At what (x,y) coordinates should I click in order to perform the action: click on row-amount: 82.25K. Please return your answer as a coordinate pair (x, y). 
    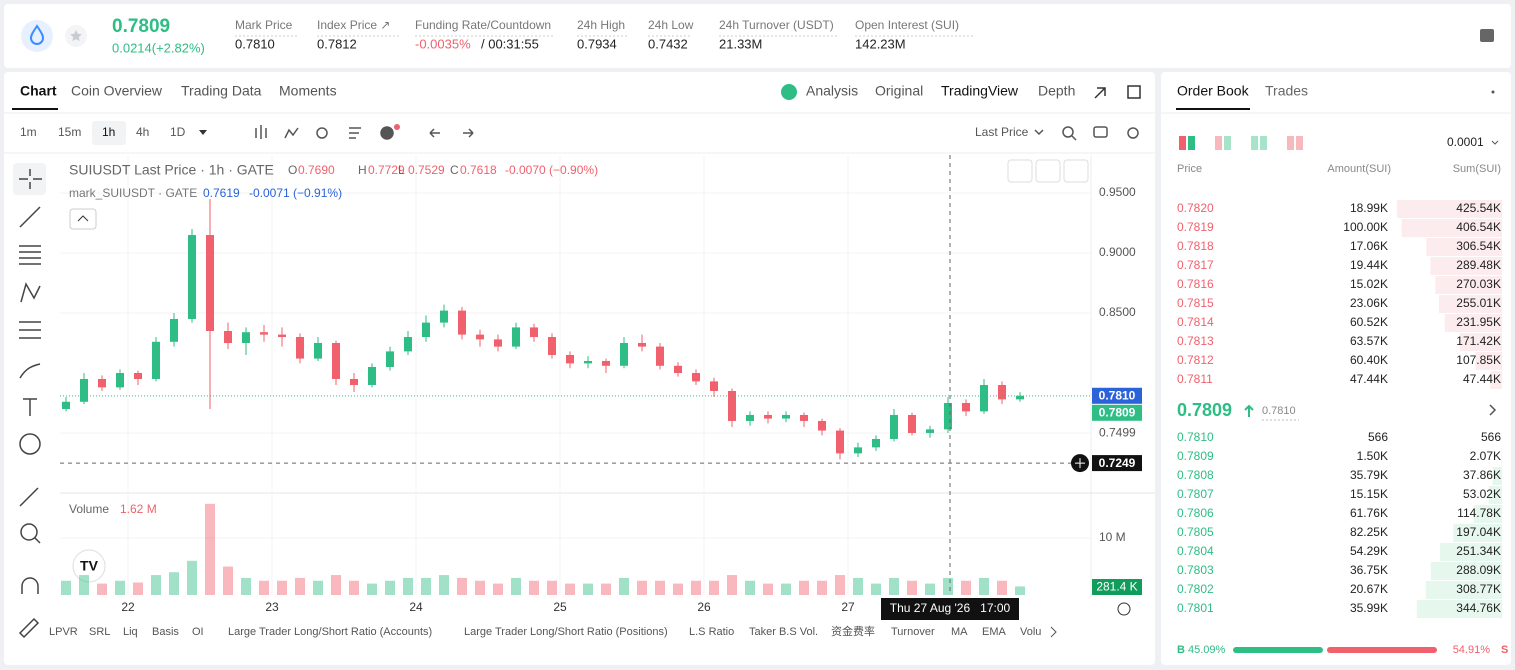
    Looking at the image, I should click on (1369, 532).